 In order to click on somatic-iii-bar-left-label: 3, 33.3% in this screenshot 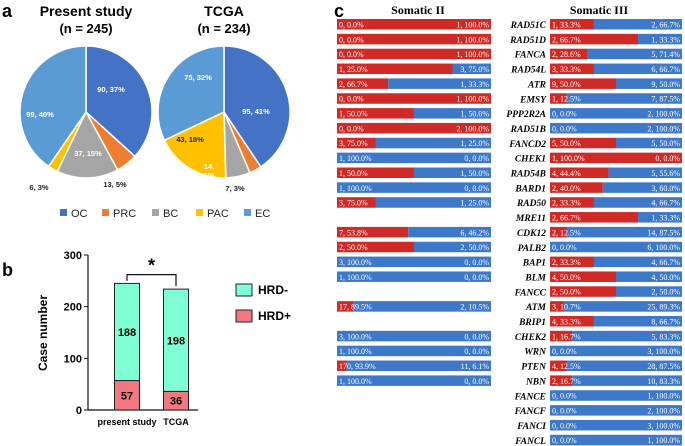, I will do `click(566, 69)`.